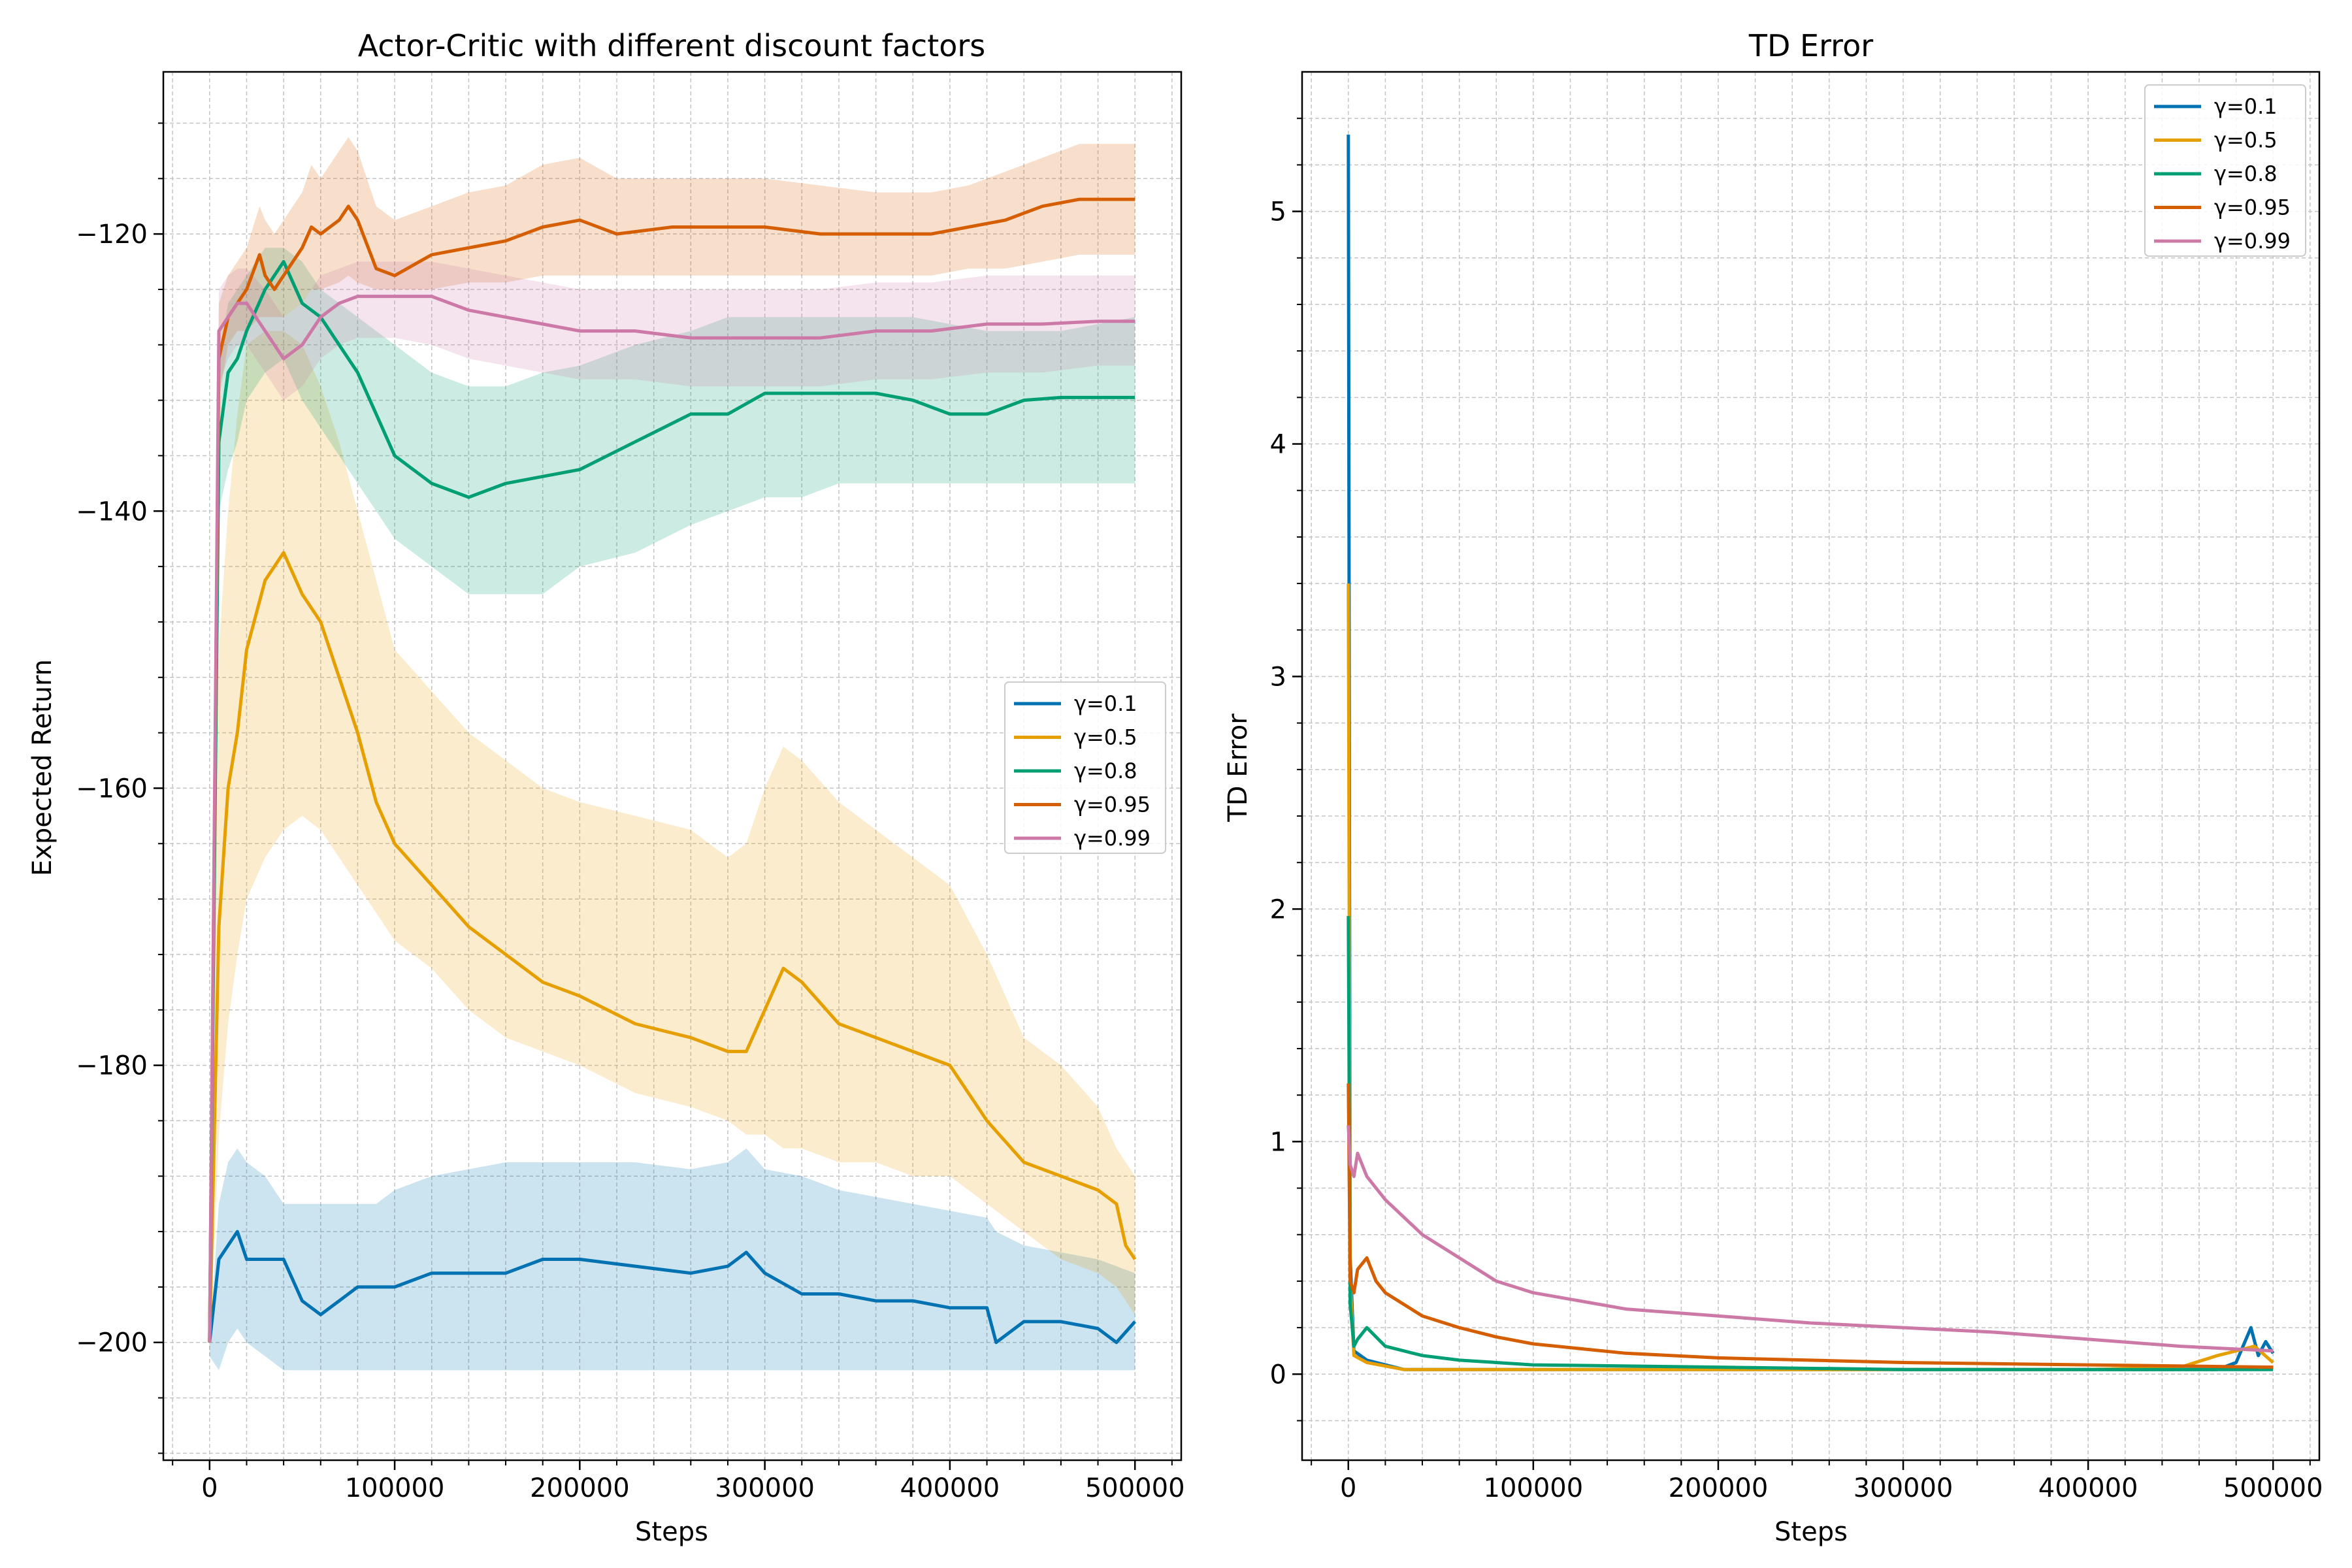 The width and height of the screenshot is (2352, 1568). I want to click on y-tick-label: −200, so click(112, 1343).